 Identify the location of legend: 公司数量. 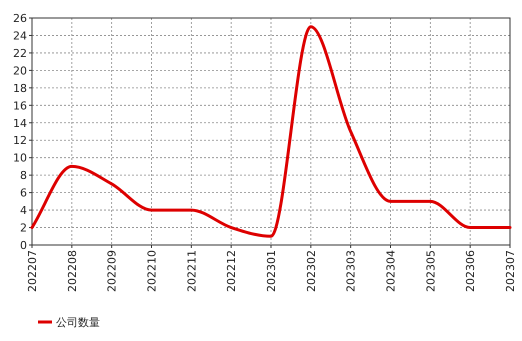
(69, 322).